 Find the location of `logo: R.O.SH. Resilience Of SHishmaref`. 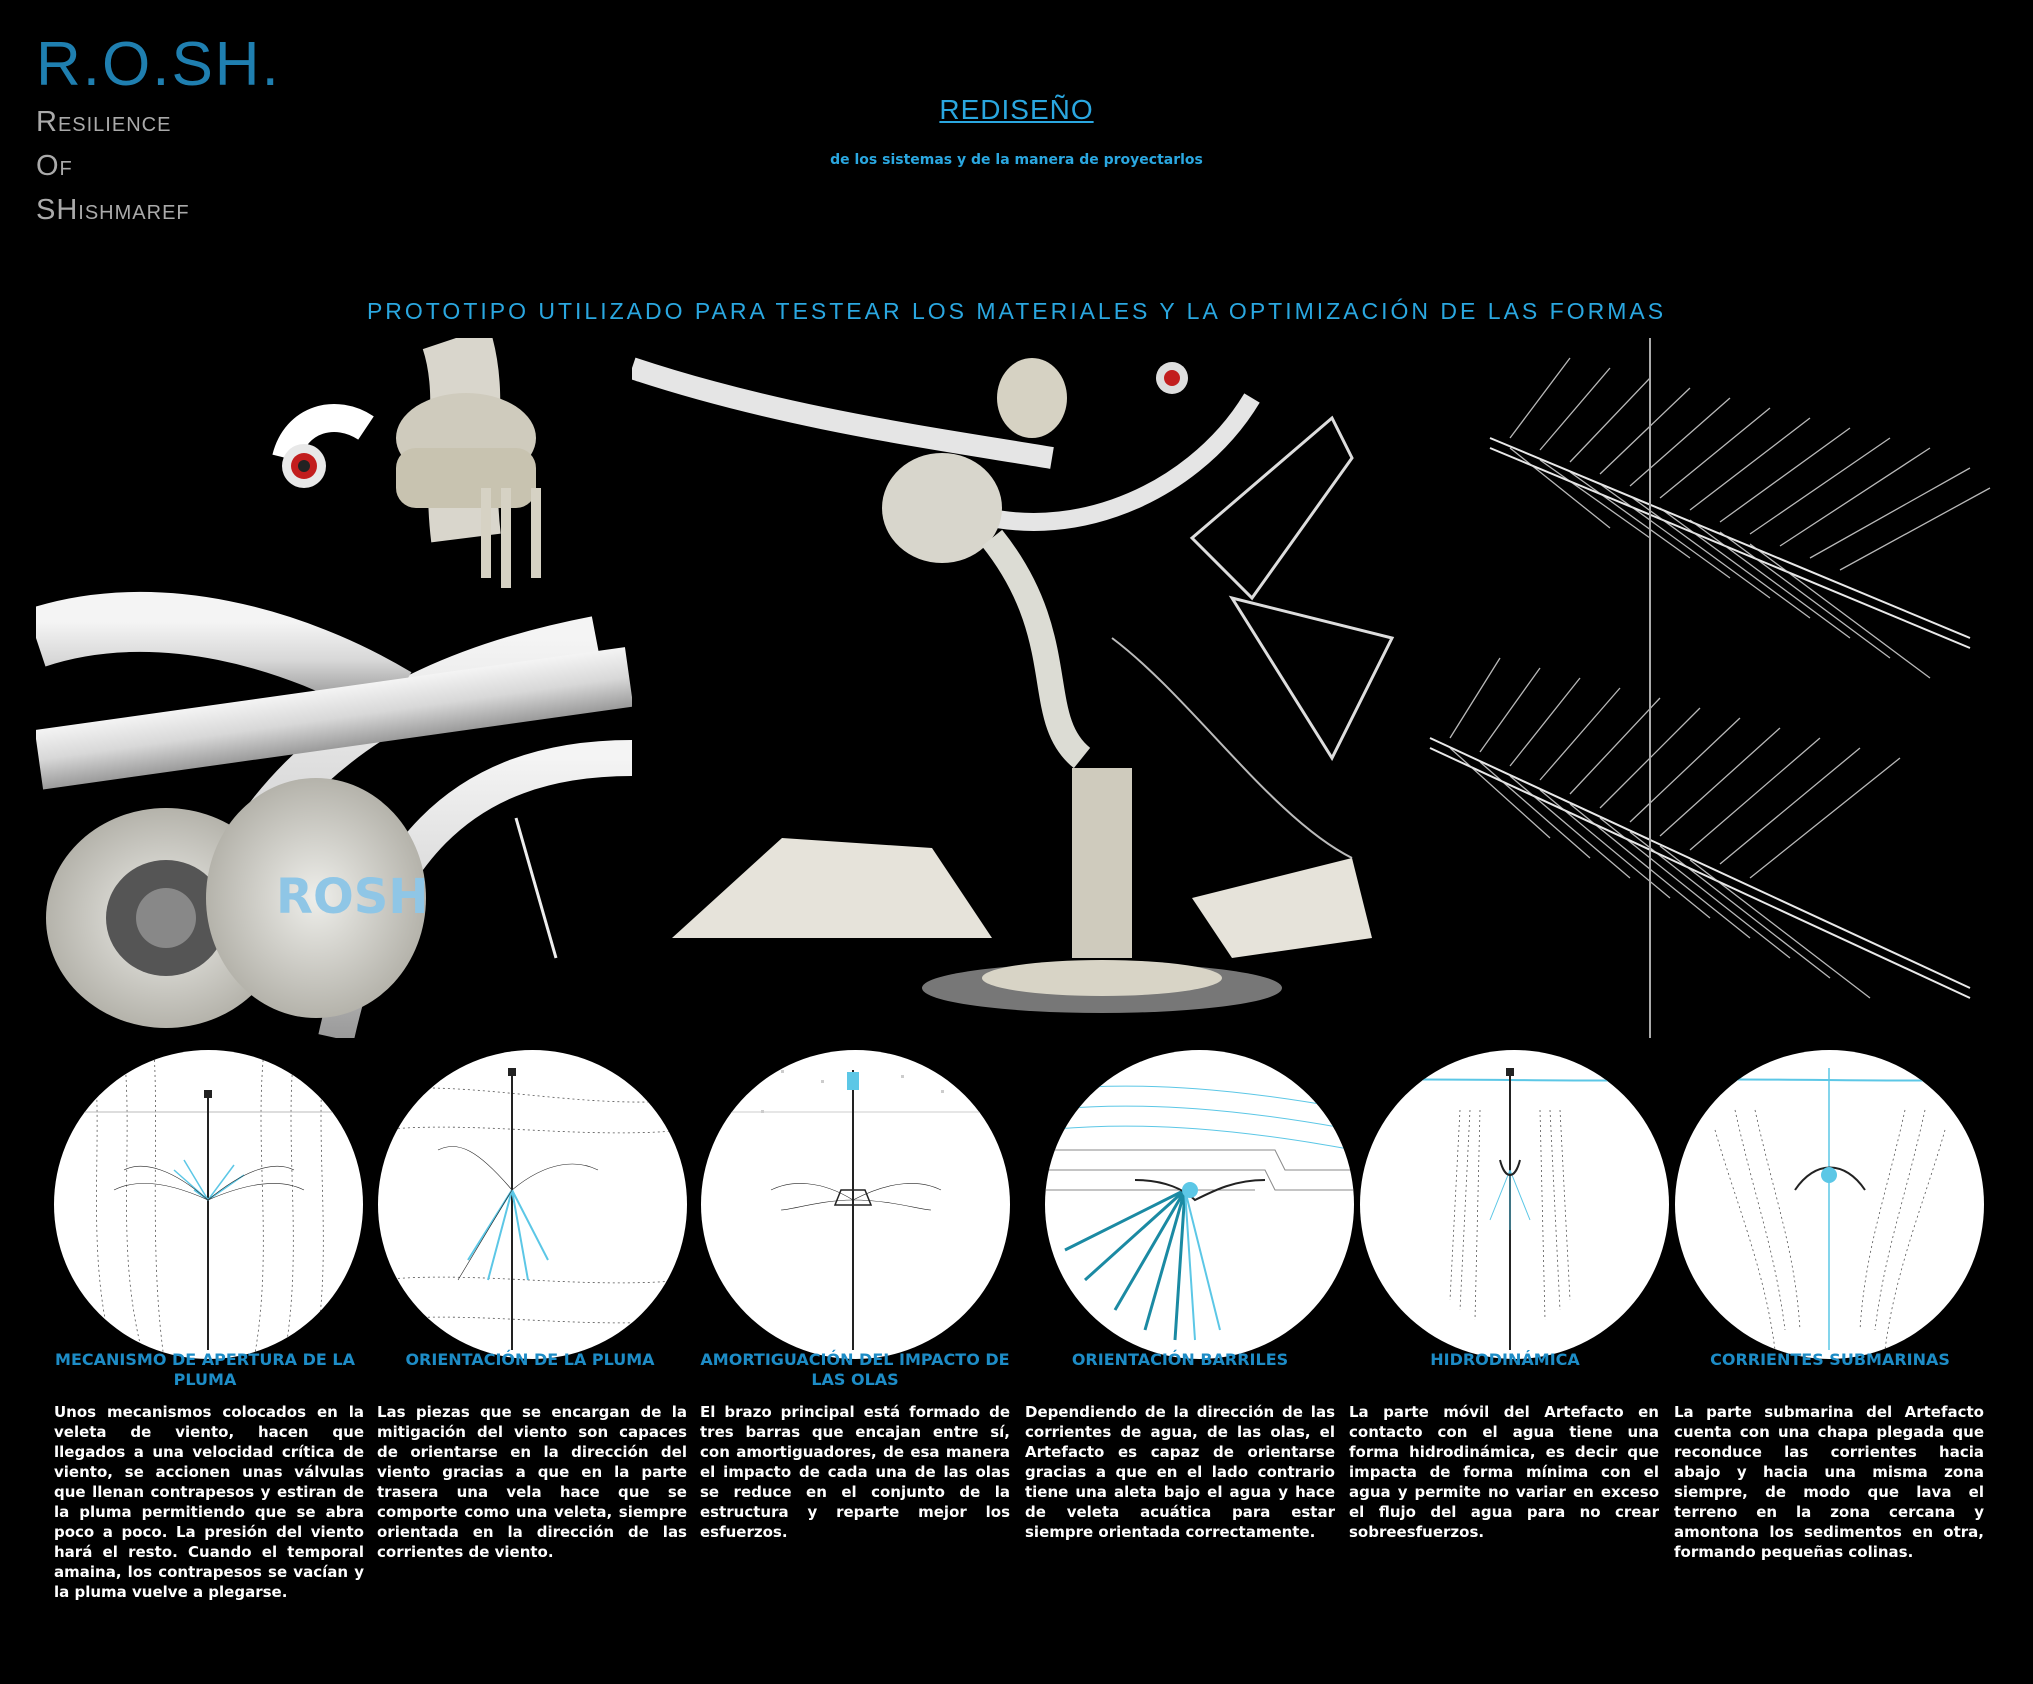

logo: R.O.SH. Resilience Of SHishmaref is located at coordinates (158, 131).